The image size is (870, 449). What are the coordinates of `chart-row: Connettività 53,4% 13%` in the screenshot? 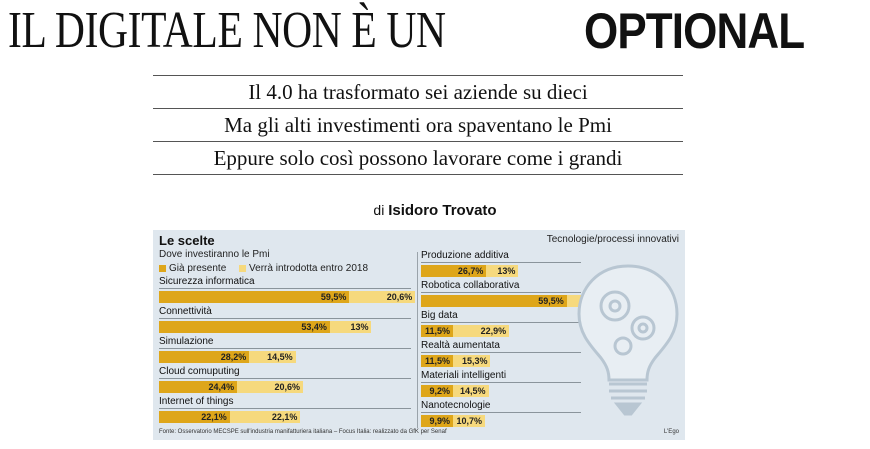 It's located at (285, 320).